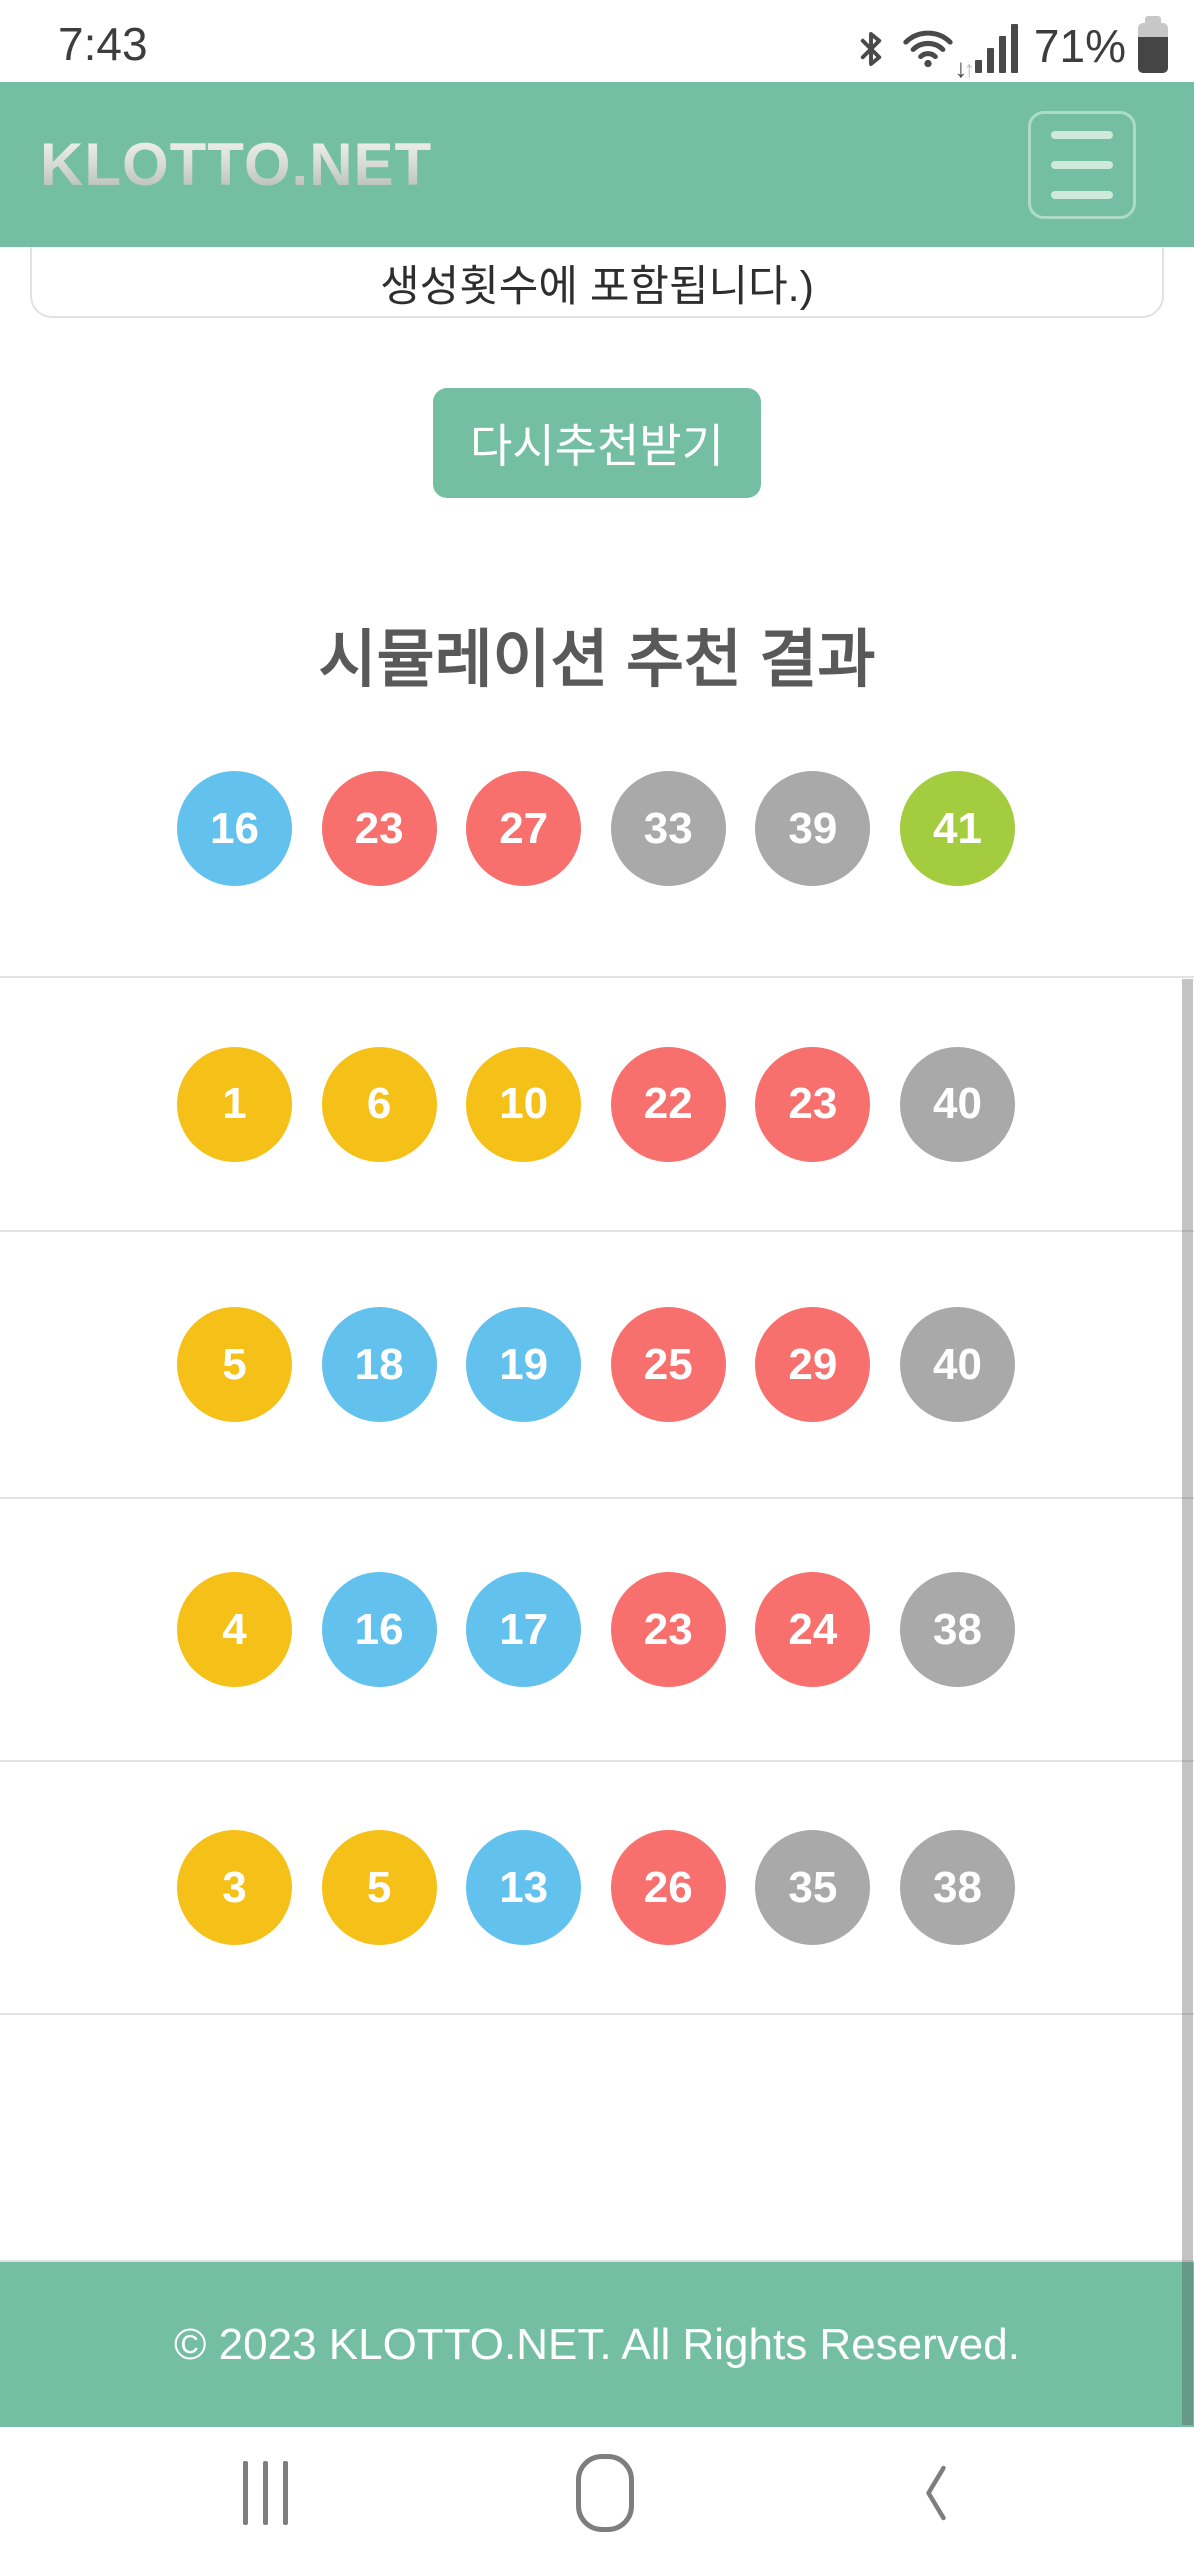 The image size is (1194, 2560). I want to click on android-nav-bar, so click(597, 2493).